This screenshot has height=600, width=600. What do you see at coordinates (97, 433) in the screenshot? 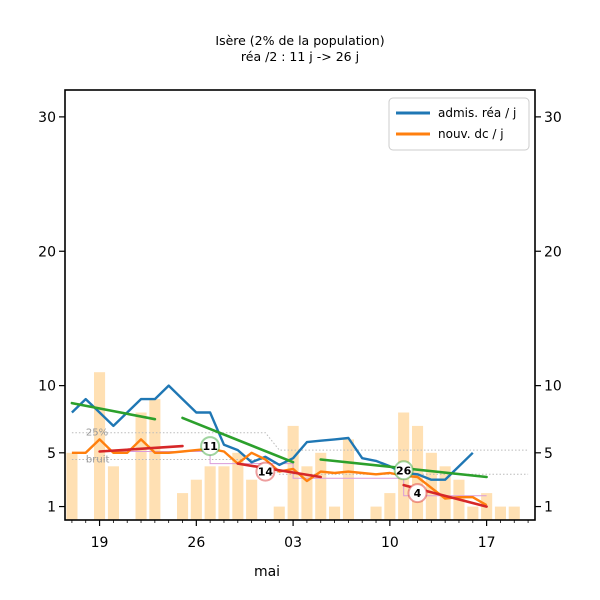
I see `reference-line-label: 25%` at bounding box center [97, 433].